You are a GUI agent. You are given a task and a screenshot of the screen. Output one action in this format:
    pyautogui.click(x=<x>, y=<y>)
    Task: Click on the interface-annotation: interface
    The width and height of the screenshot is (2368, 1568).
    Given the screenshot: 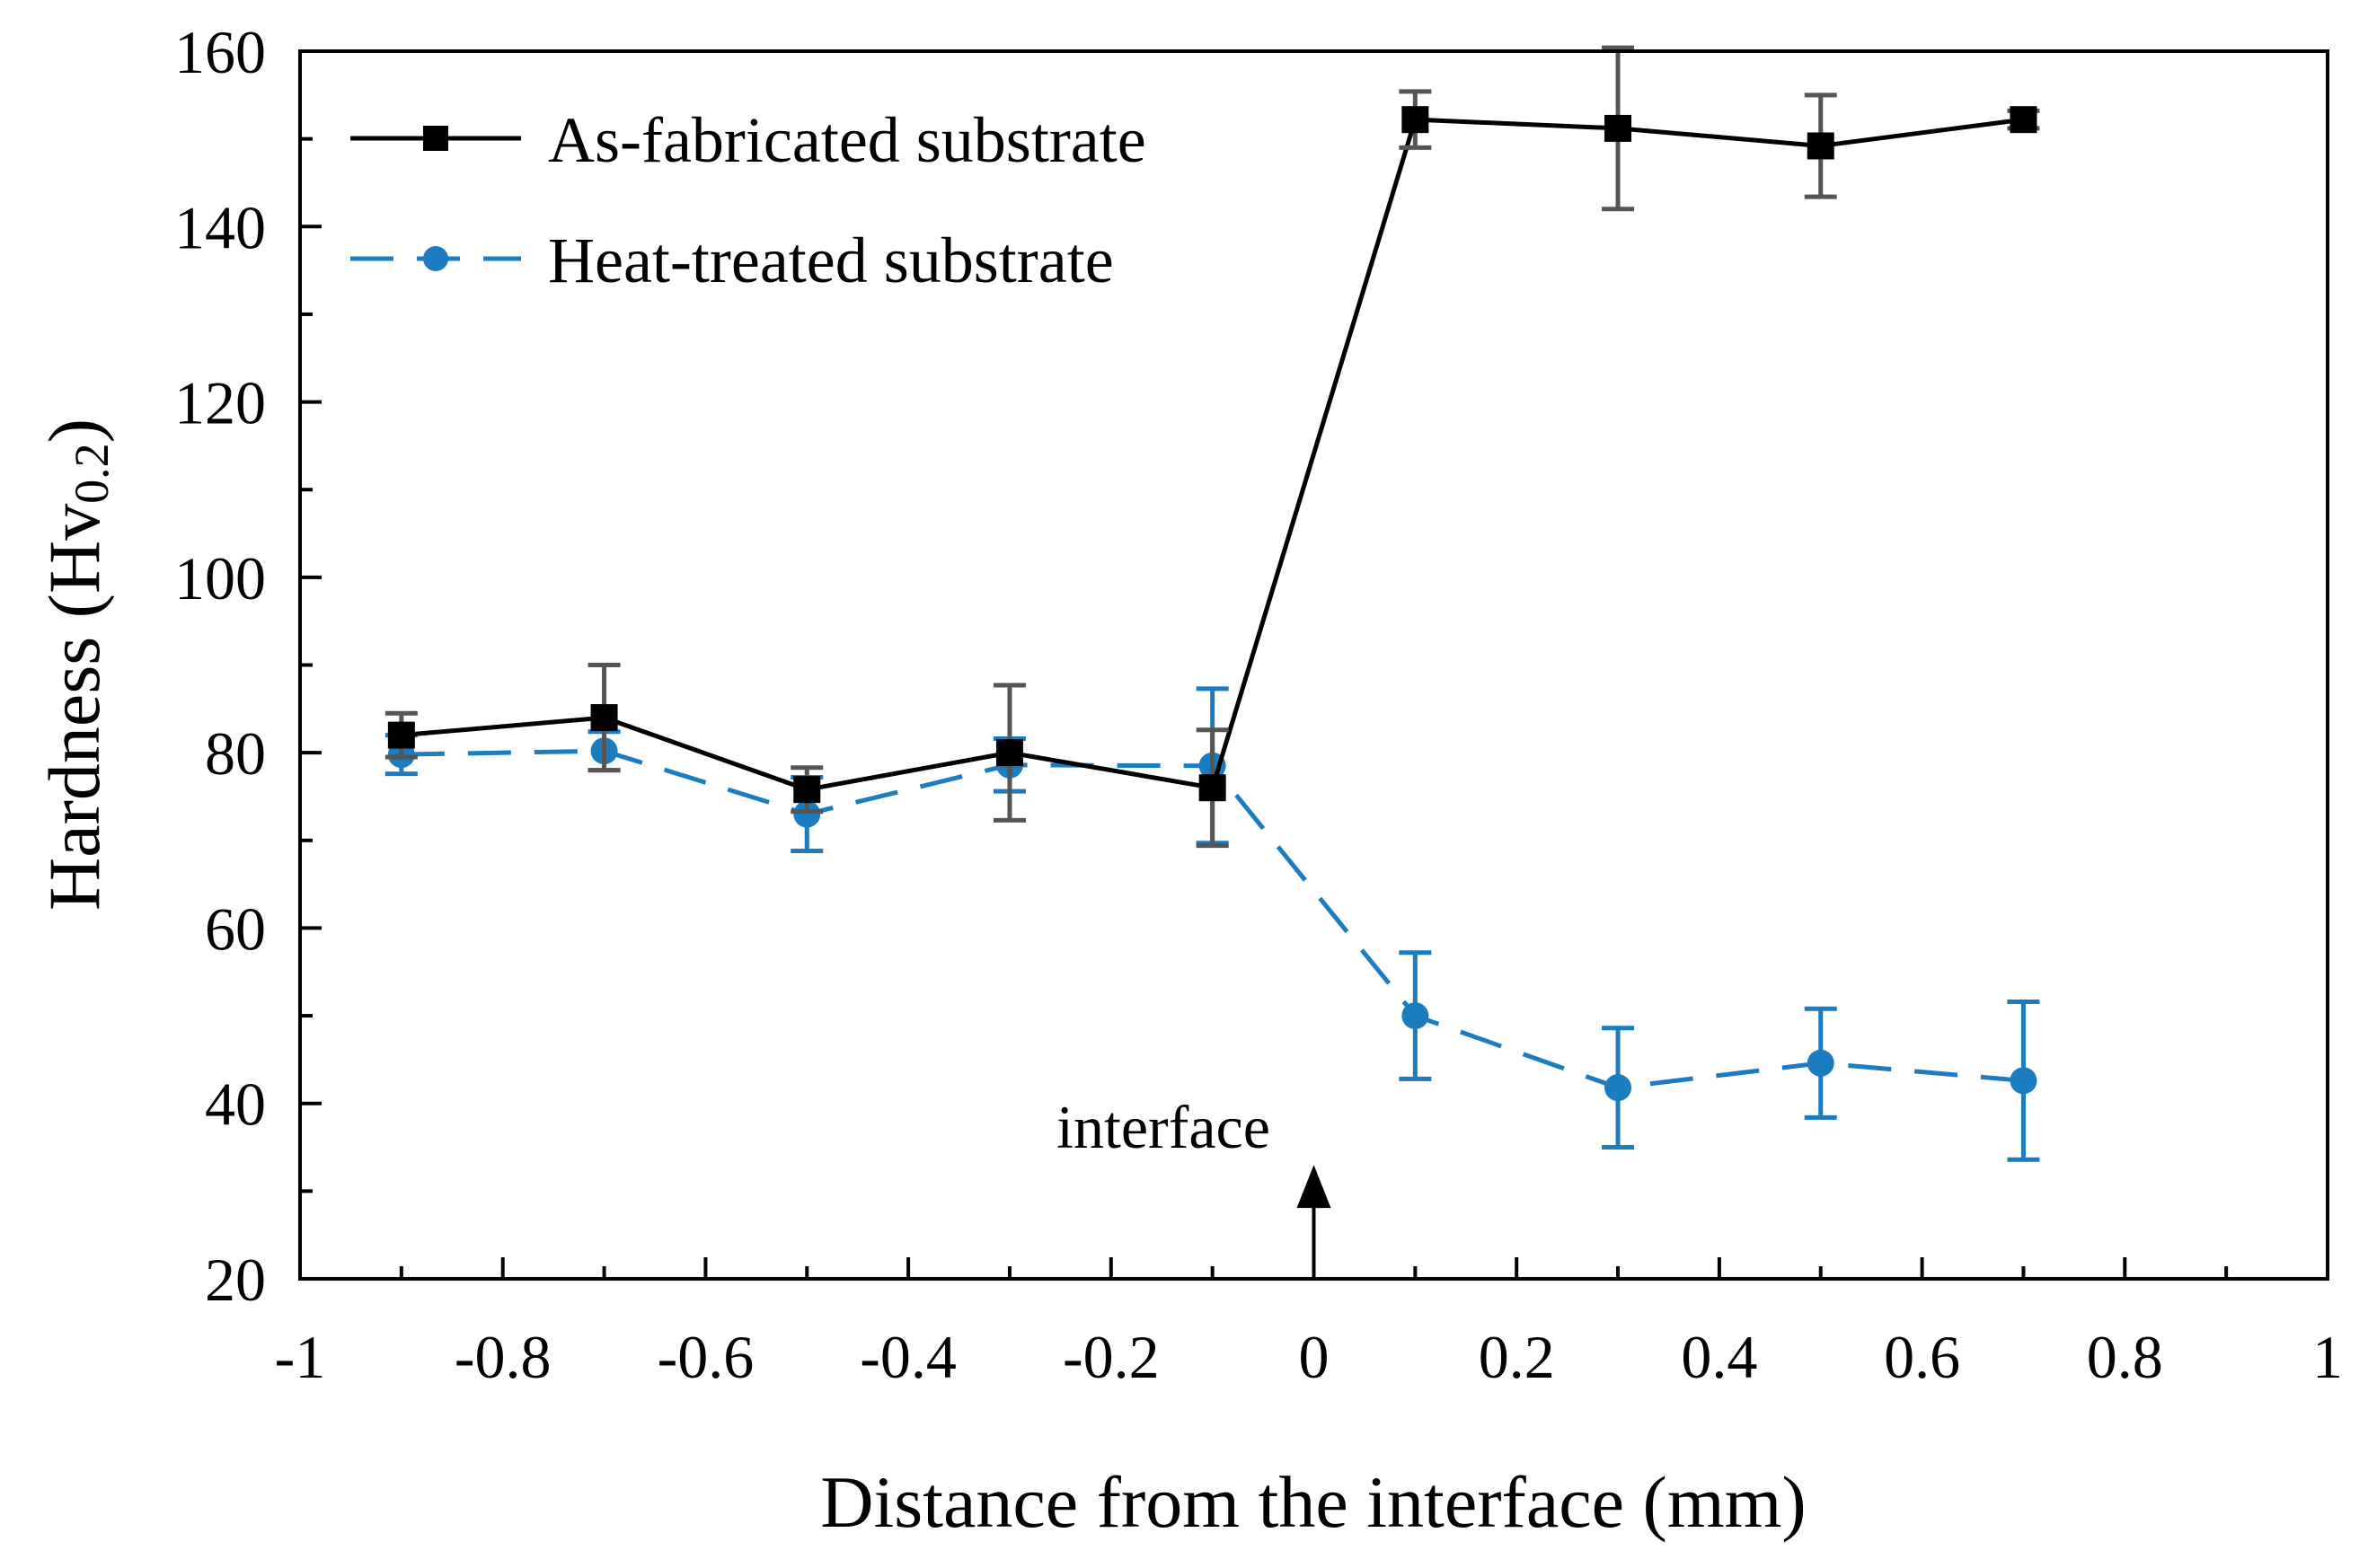 What is the action you would take?
    pyautogui.click(x=1193, y=1186)
    